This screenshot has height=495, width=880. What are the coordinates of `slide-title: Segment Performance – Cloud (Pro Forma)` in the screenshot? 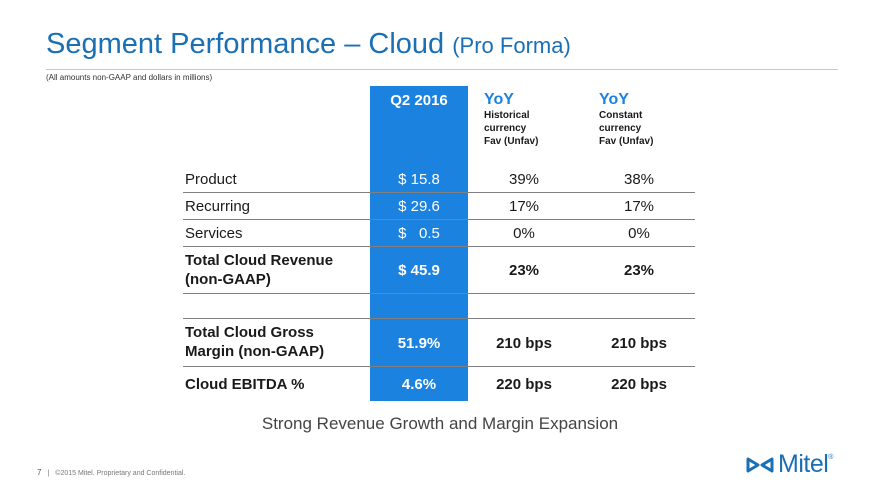 It's located at (308, 44).